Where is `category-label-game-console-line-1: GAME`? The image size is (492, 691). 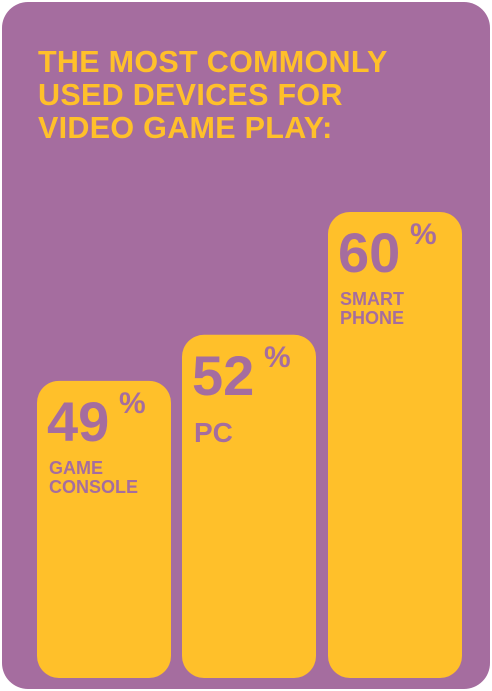
category-label-game-console-line-1: GAME is located at coordinates (76, 468).